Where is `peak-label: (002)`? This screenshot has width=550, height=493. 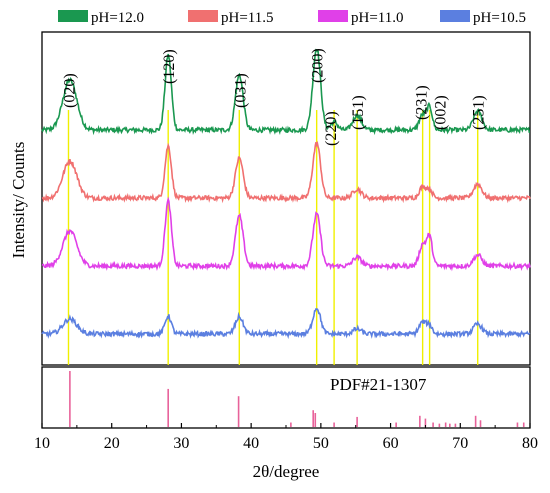
peak-label: (002) is located at coordinates (441, 112).